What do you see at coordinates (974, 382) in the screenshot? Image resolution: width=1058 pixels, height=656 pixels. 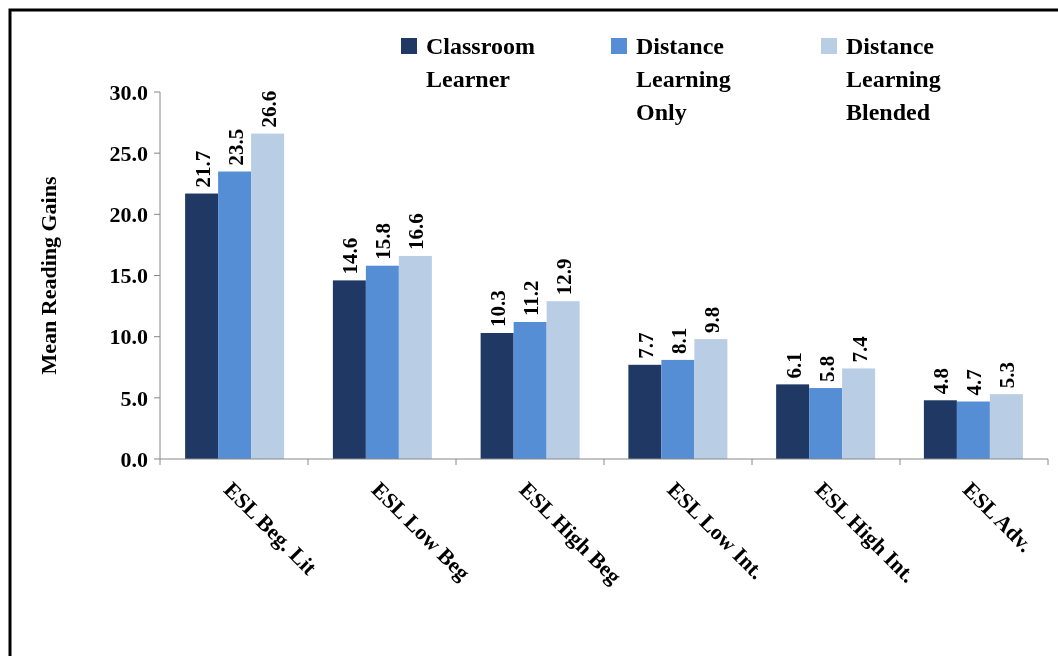 I see `data-label: 4.7` at bounding box center [974, 382].